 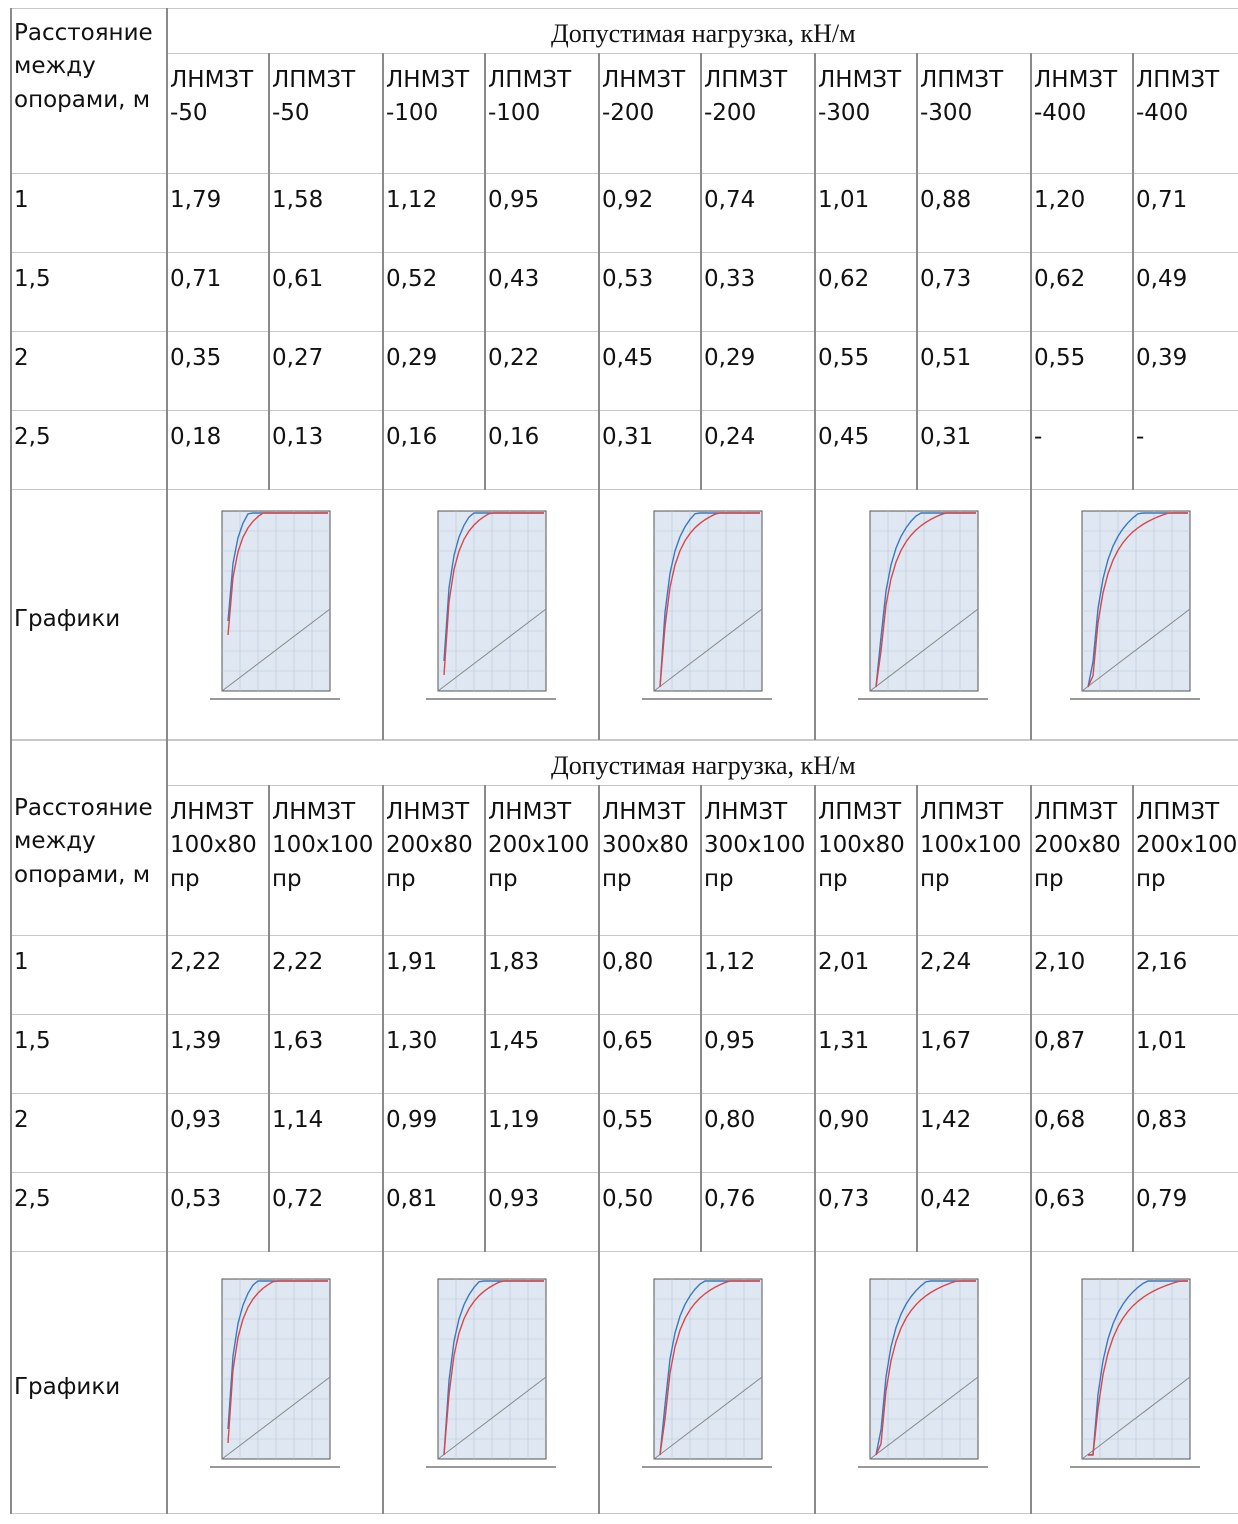 I want to click on column-header: ЛПМЗТ -400, so click(x=1184, y=113).